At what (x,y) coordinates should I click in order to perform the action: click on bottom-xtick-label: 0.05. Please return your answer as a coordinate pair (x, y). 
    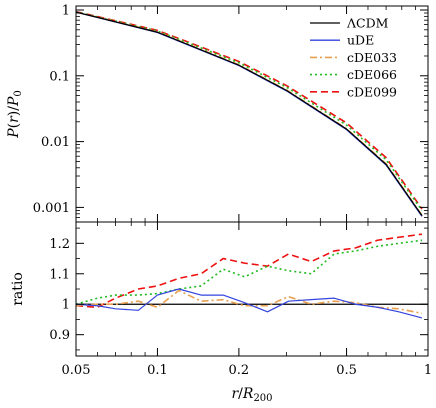
    Looking at the image, I should click on (76, 370).